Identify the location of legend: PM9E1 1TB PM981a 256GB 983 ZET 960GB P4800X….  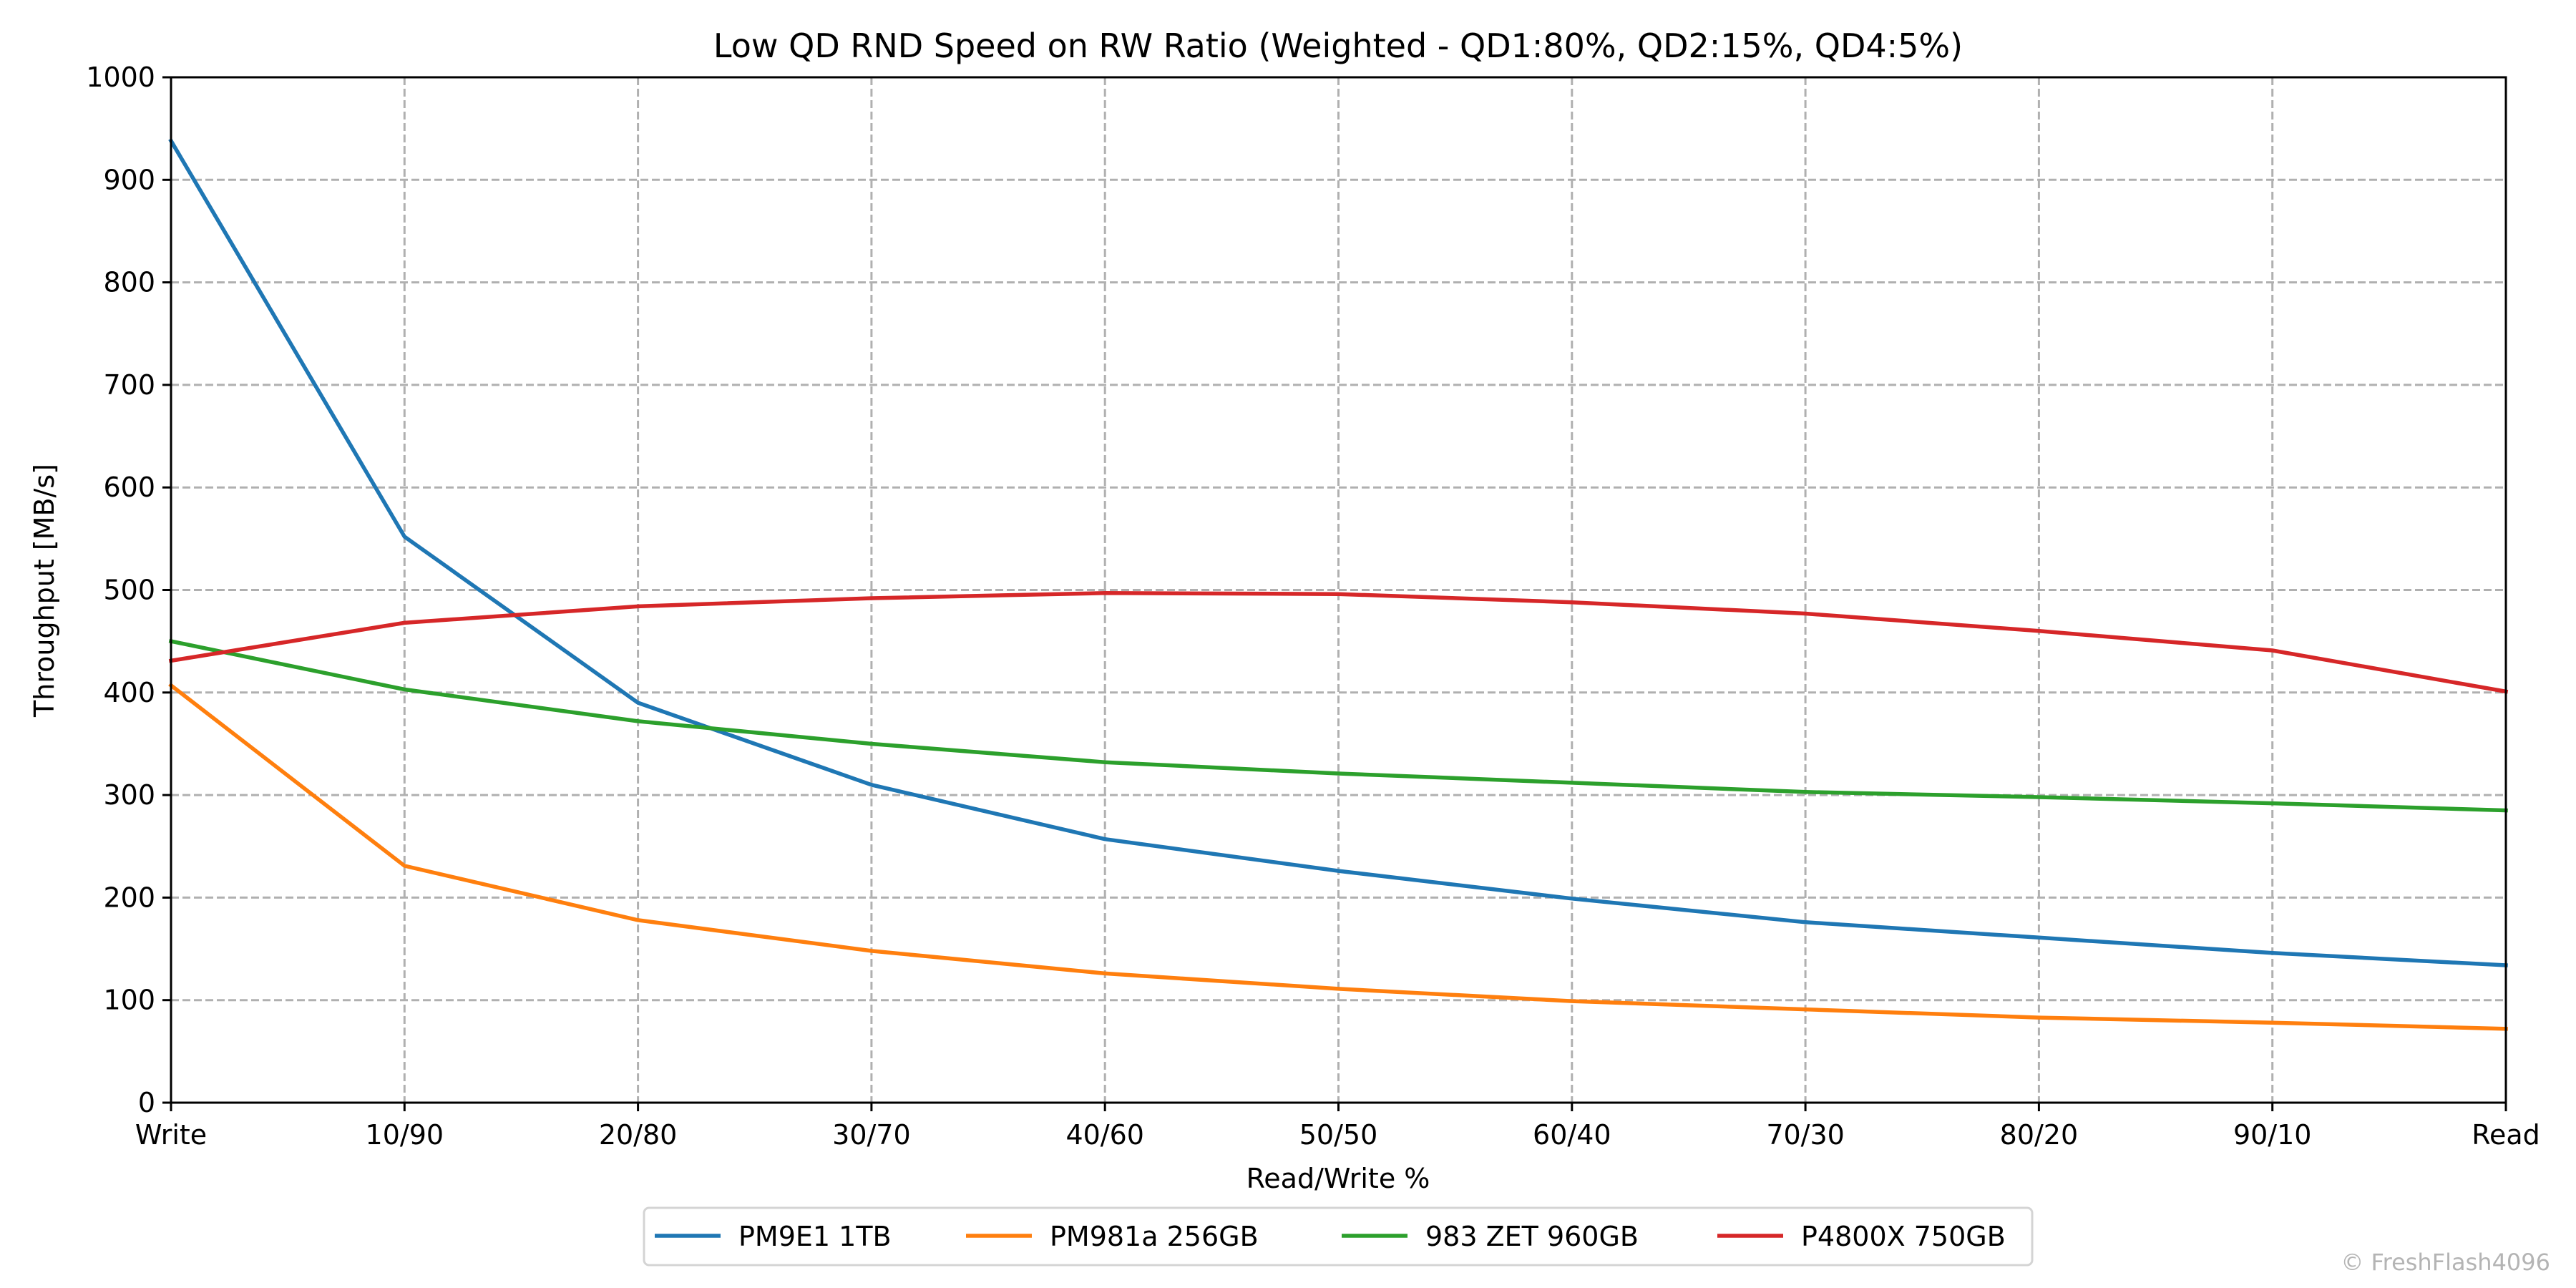
(1338, 1236).